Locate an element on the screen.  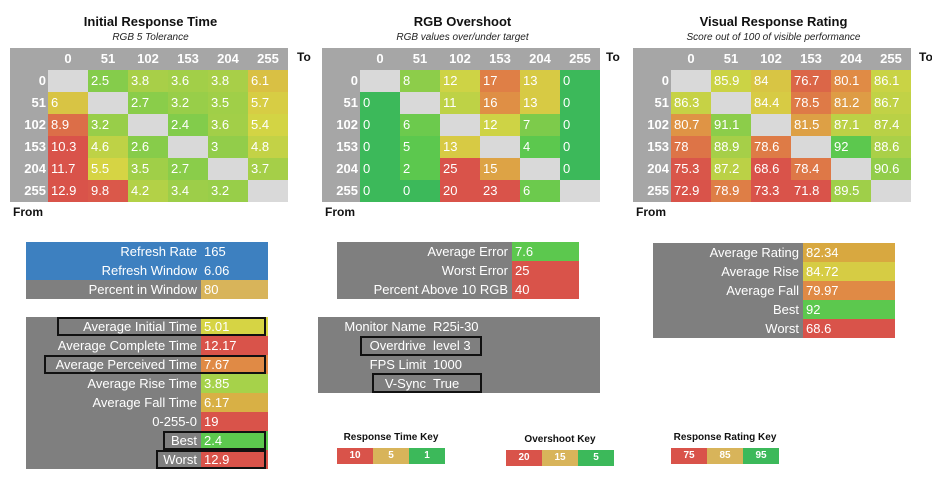
heatmap-cell: 3.6 is located at coordinates (188, 81).